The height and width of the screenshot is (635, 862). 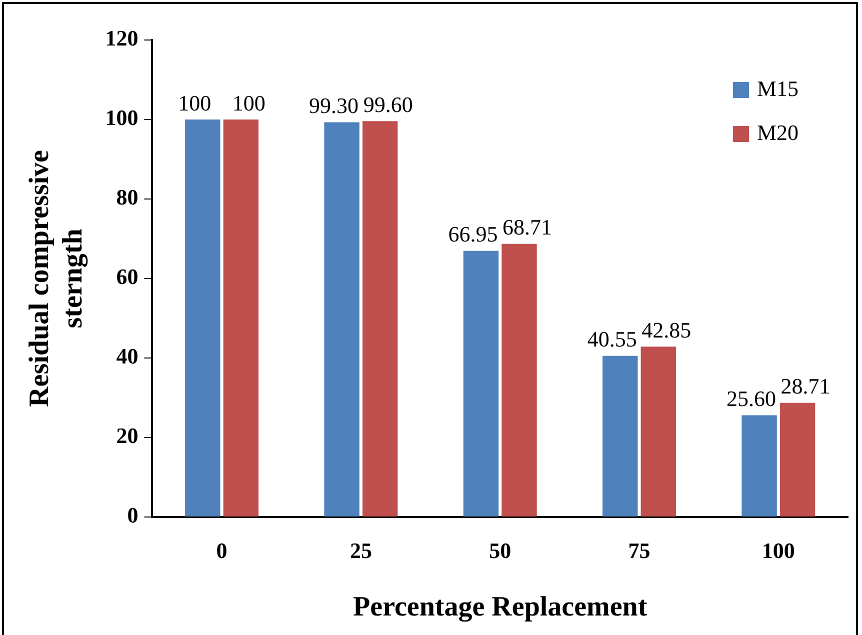 What do you see at coordinates (751, 399) in the screenshot?
I see `data-label: 25.60` at bounding box center [751, 399].